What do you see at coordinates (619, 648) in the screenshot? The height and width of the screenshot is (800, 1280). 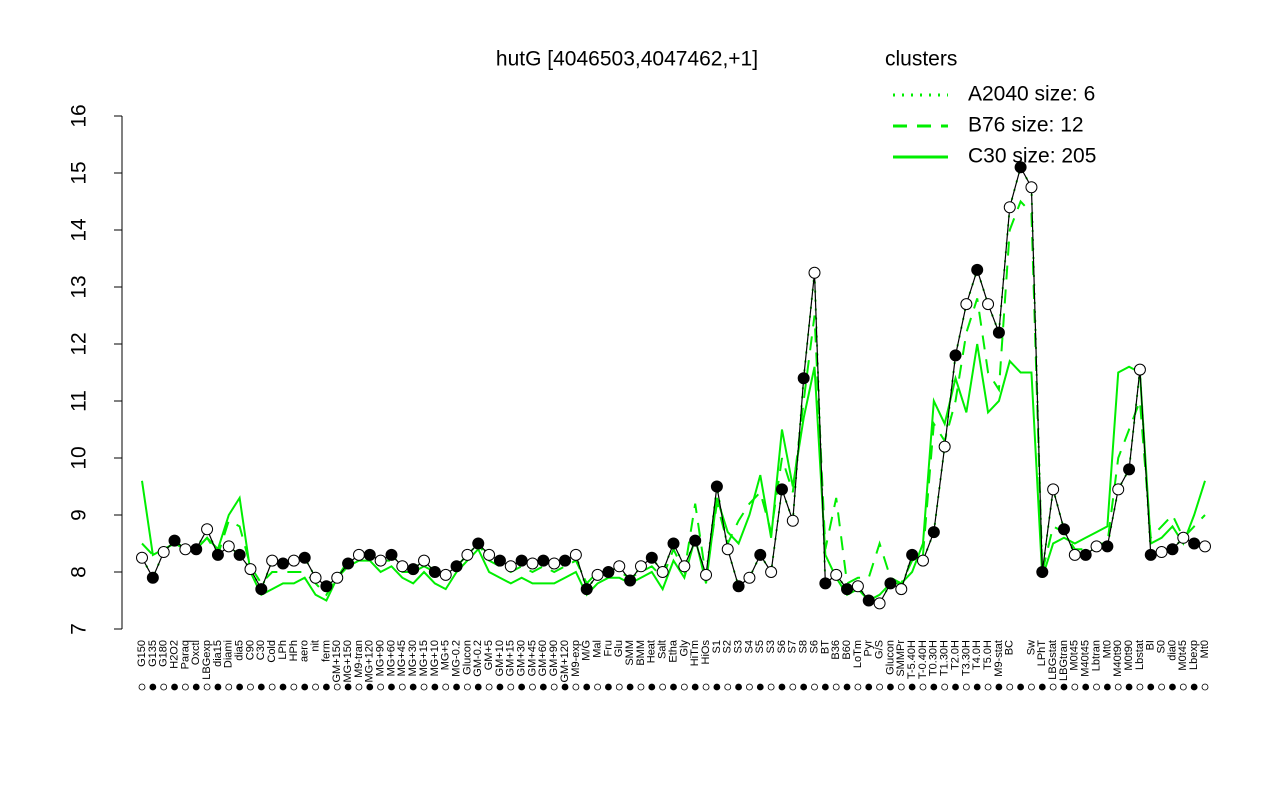 I see `x-tick-label: Glu` at bounding box center [619, 648].